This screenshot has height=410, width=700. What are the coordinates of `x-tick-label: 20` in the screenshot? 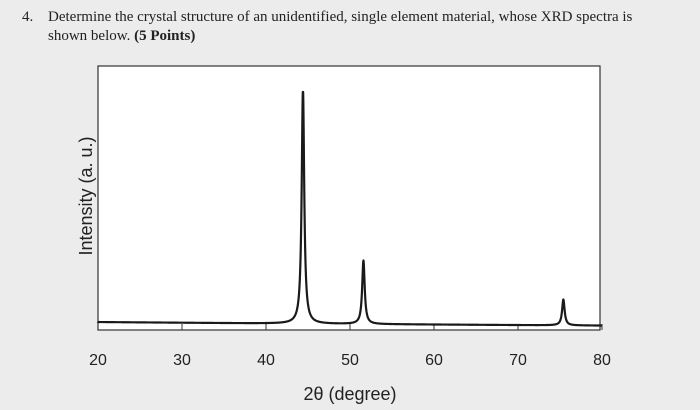 It's located at (98, 360).